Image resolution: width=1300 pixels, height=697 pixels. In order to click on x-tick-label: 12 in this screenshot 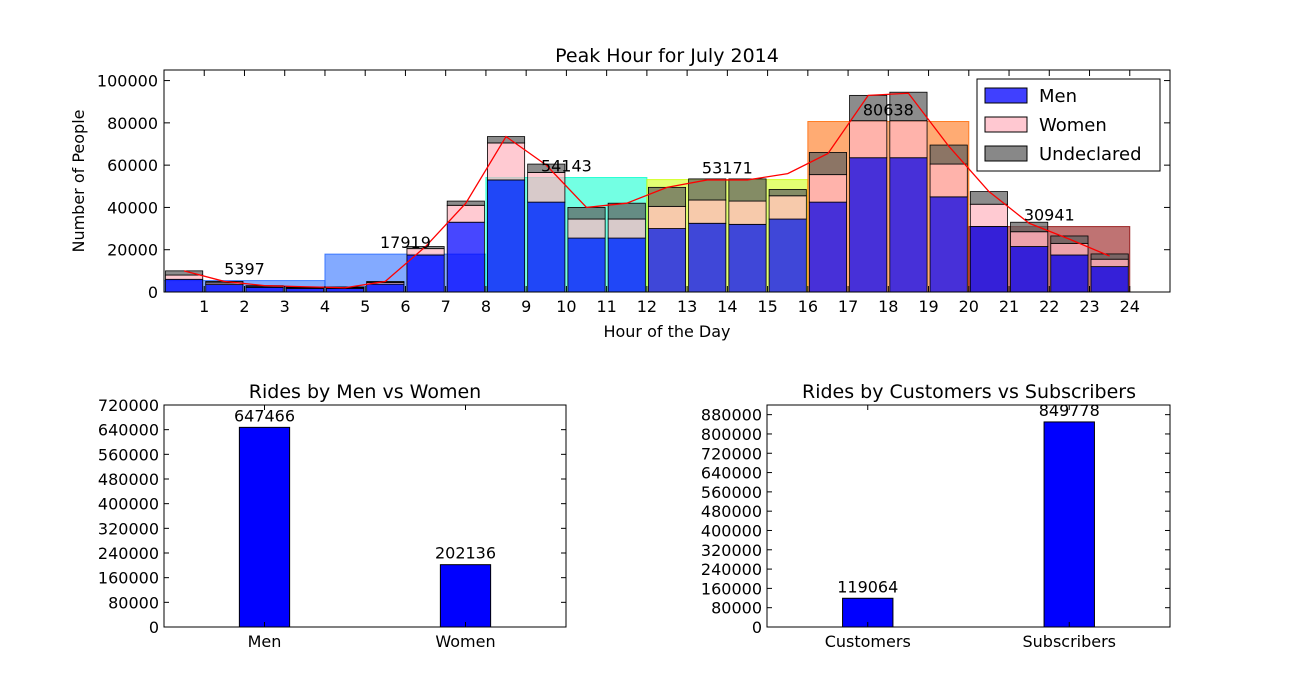, I will do `click(647, 306)`.